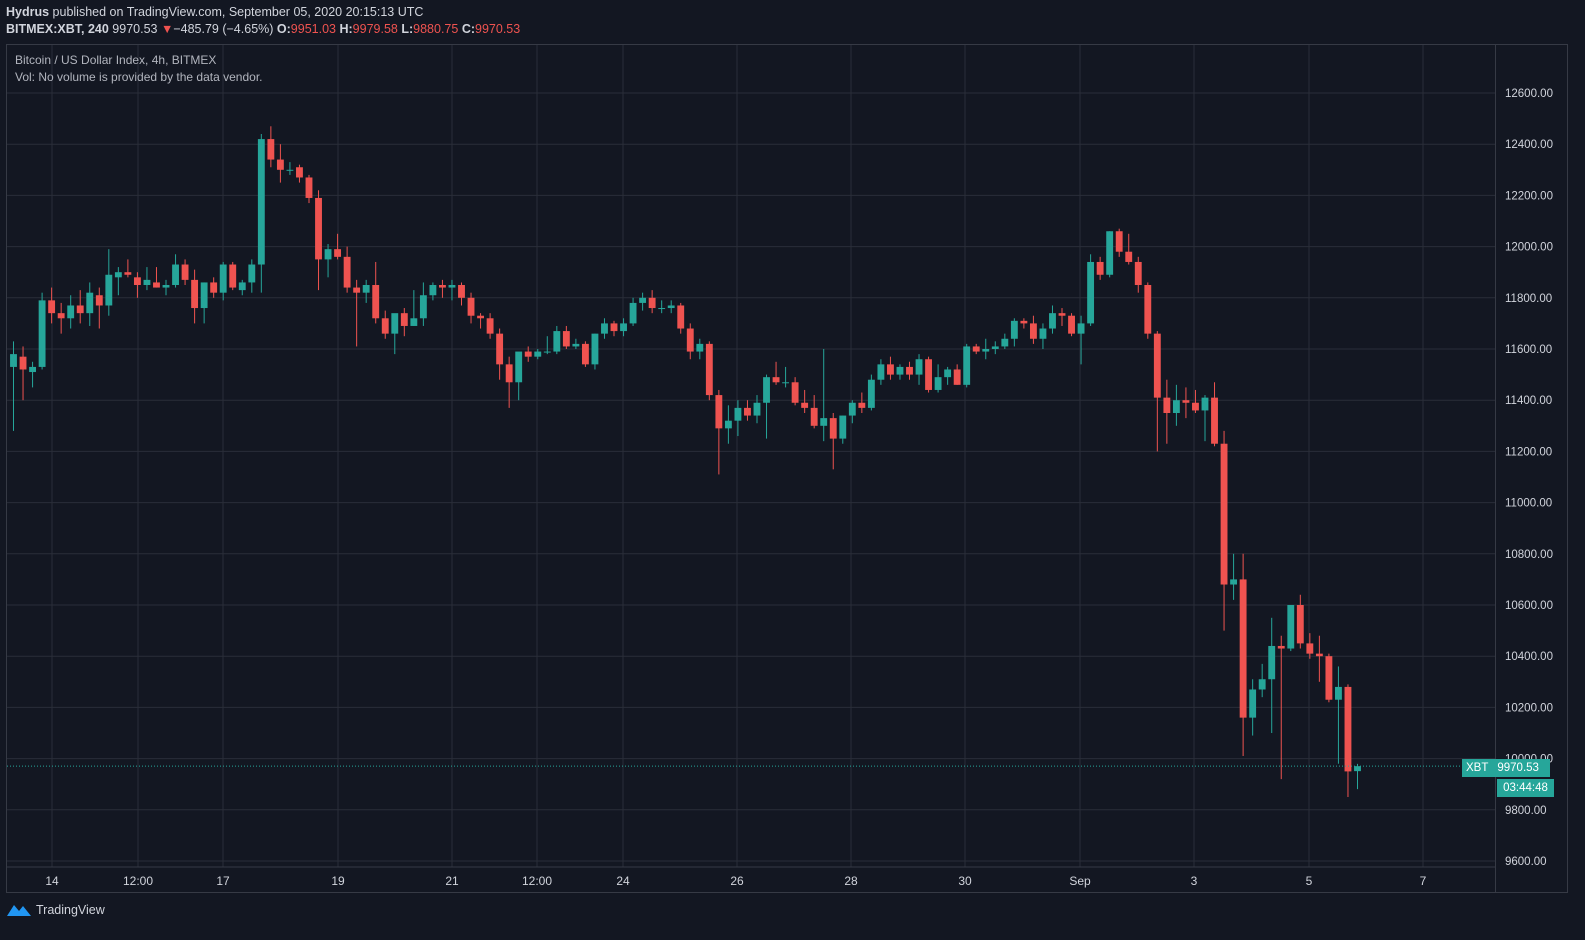 The height and width of the screenshot is (940, 1585). What do you see at coordinates (1506, 768) in the screenshot?
I see `price-tag: XBT 9970.53` at bounding box center [1506, 768].